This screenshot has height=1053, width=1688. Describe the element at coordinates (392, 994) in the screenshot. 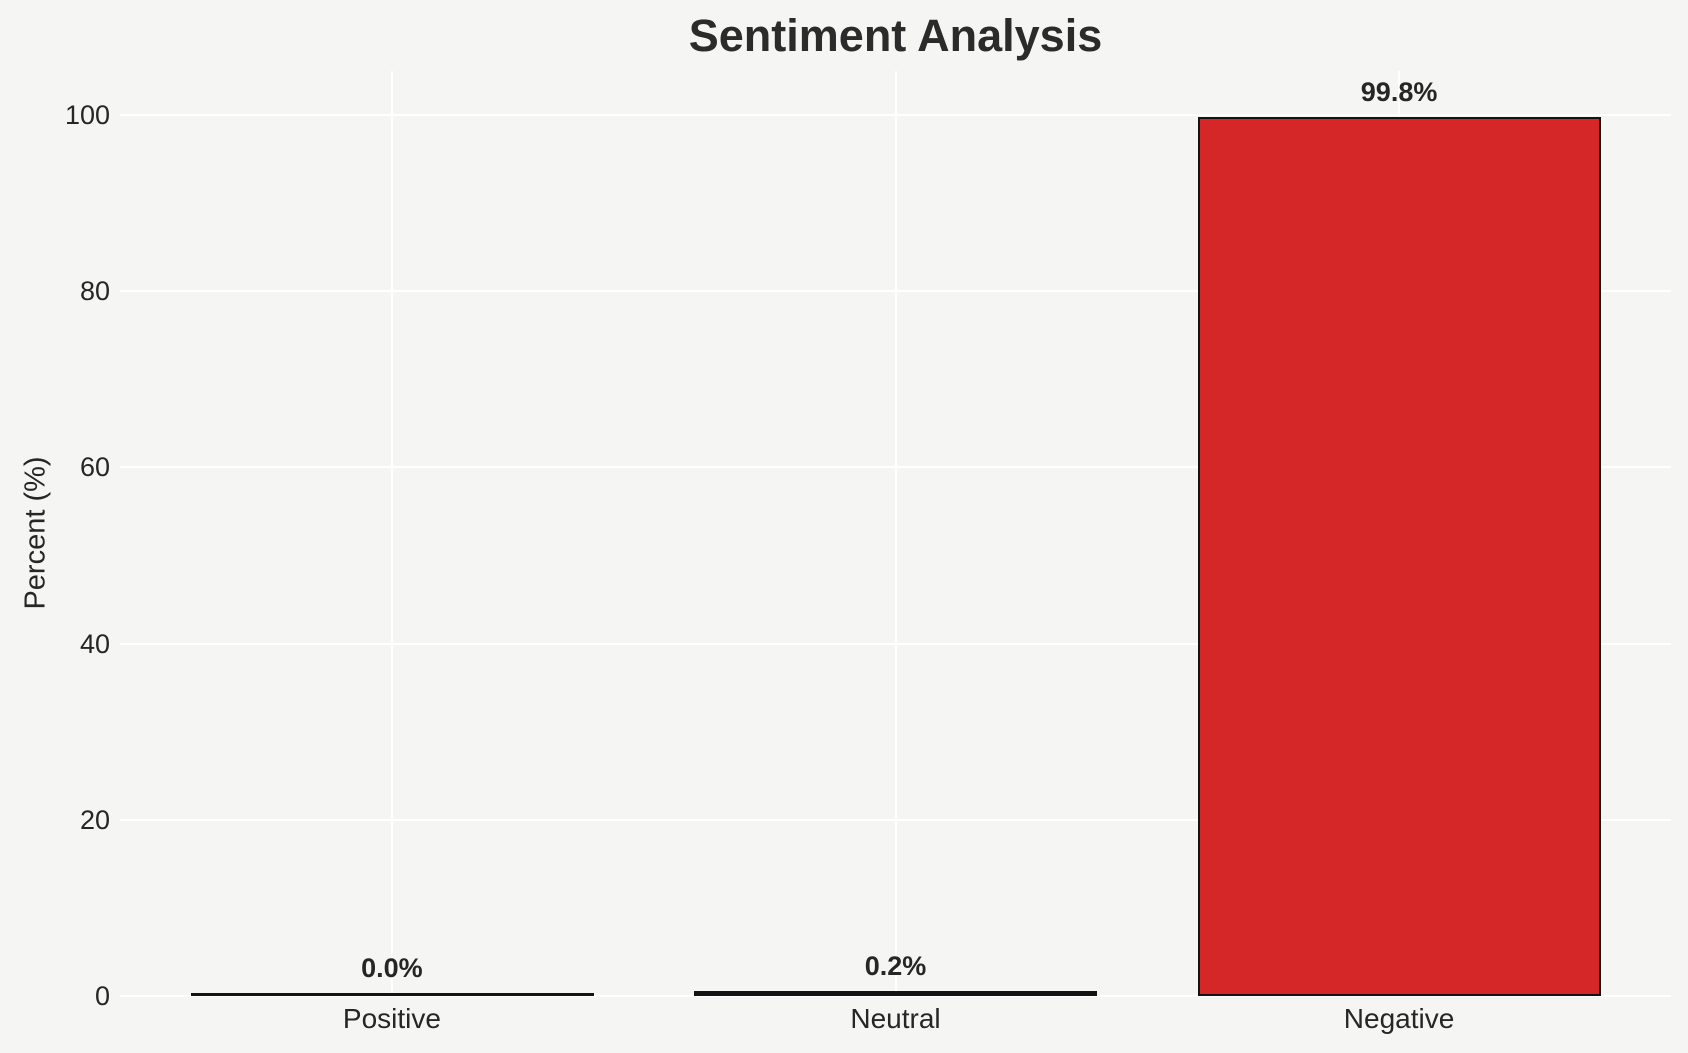

I see `bar-positive` at that location.